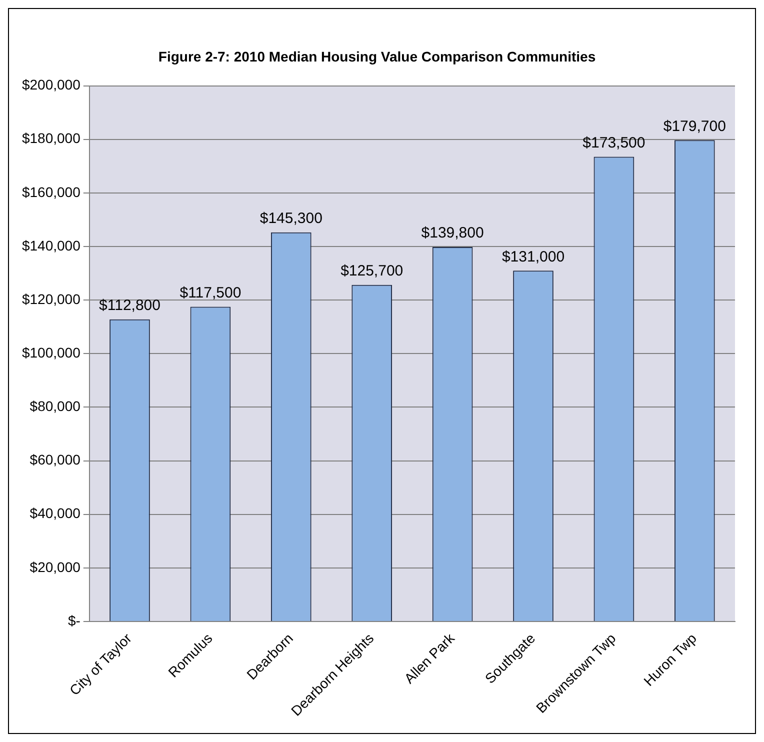 This screenshot has height=742, width=764. What do you see at coordinates (377, 56) in the screenshot?
I see `chart-title: Figure 2-7: 2010 Median Housing Value Comparison Communities` at bounding box center [377, 56].